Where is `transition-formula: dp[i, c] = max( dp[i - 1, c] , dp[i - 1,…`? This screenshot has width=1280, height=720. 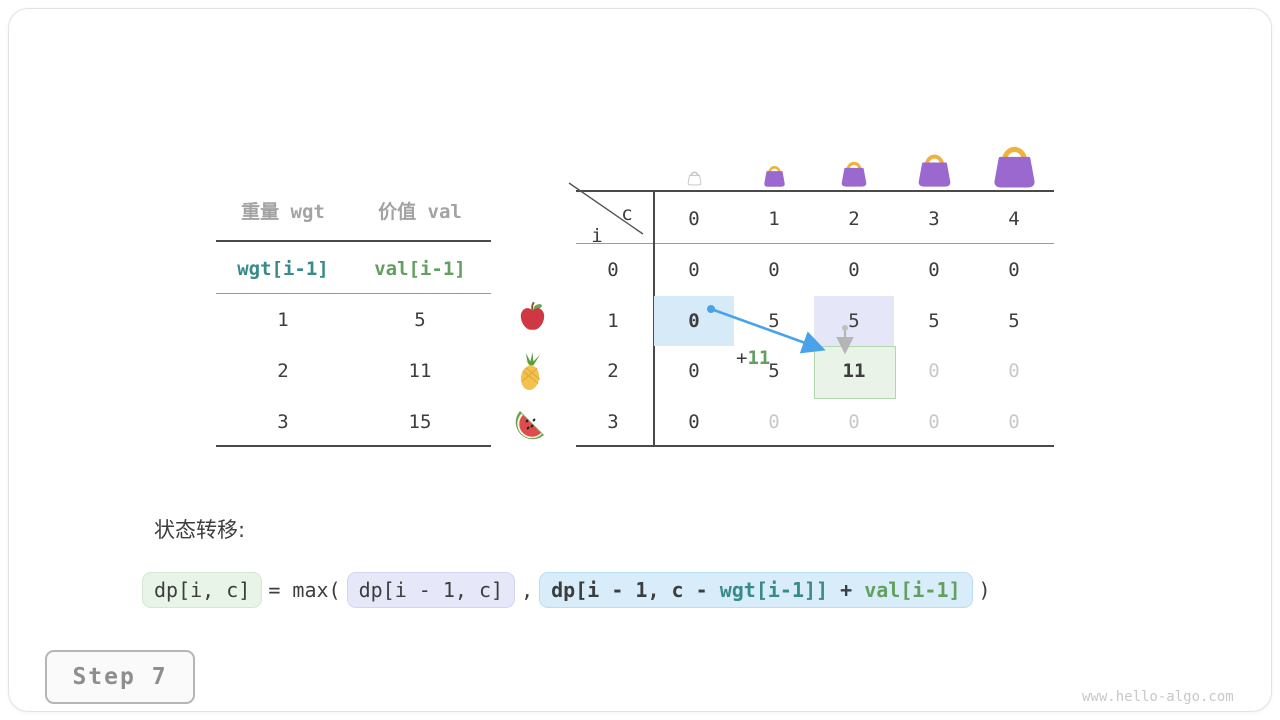 transition-formula: dp[i, c] = max( dp[i - 1, c] , dp[i - 1,… is located at coordinates (569, 590).